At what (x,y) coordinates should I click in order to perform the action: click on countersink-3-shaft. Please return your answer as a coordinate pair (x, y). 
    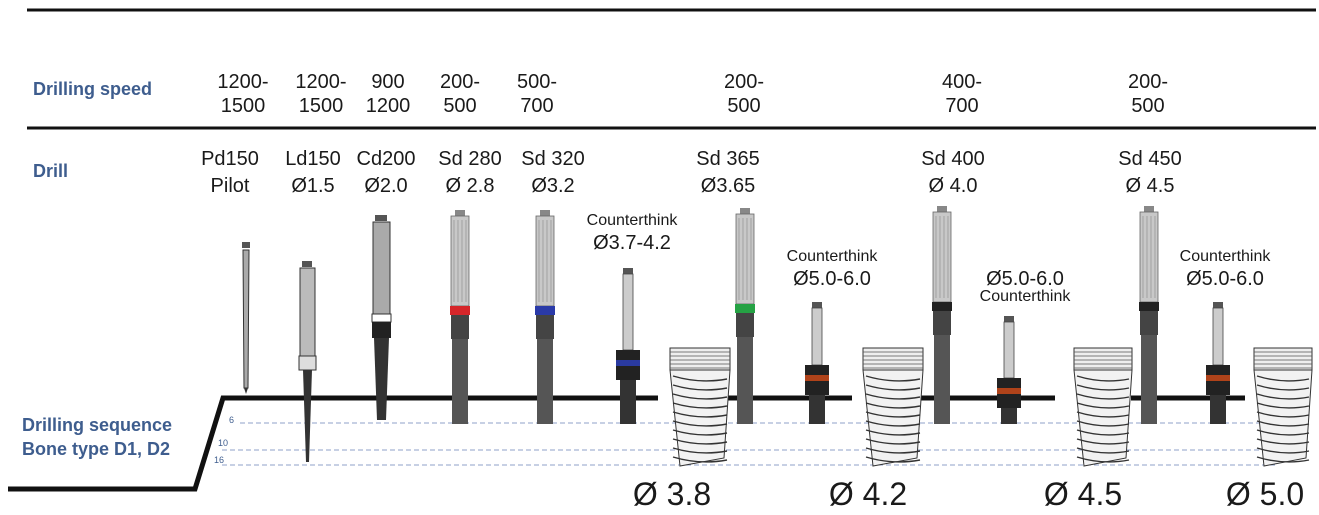
    Looking at the image, I should click on (1009, 350).